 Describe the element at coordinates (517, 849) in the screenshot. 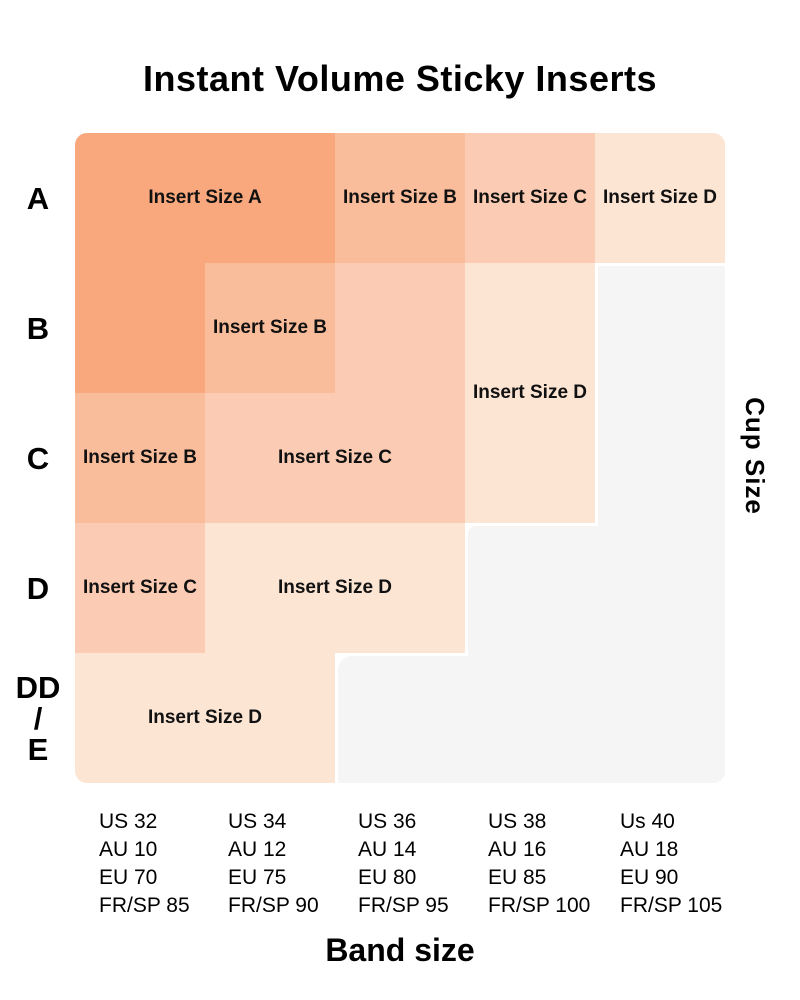

I see `band-size-line: AU 16` at that location.